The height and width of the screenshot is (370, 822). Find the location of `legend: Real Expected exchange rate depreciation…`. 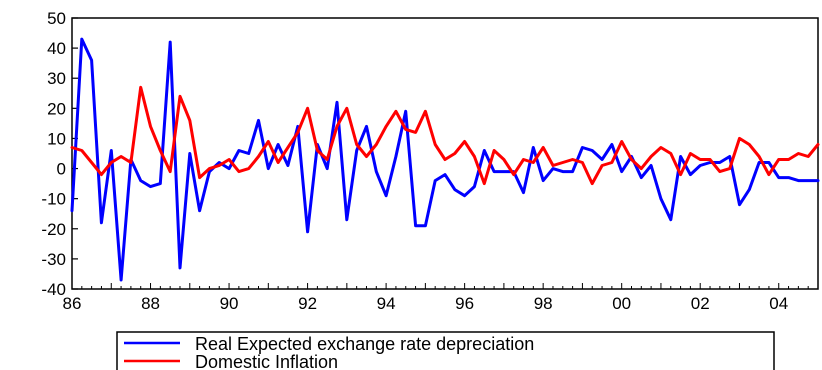

legend: Real Expected exchange rate depreciation… is located at coordinates (445, 350).